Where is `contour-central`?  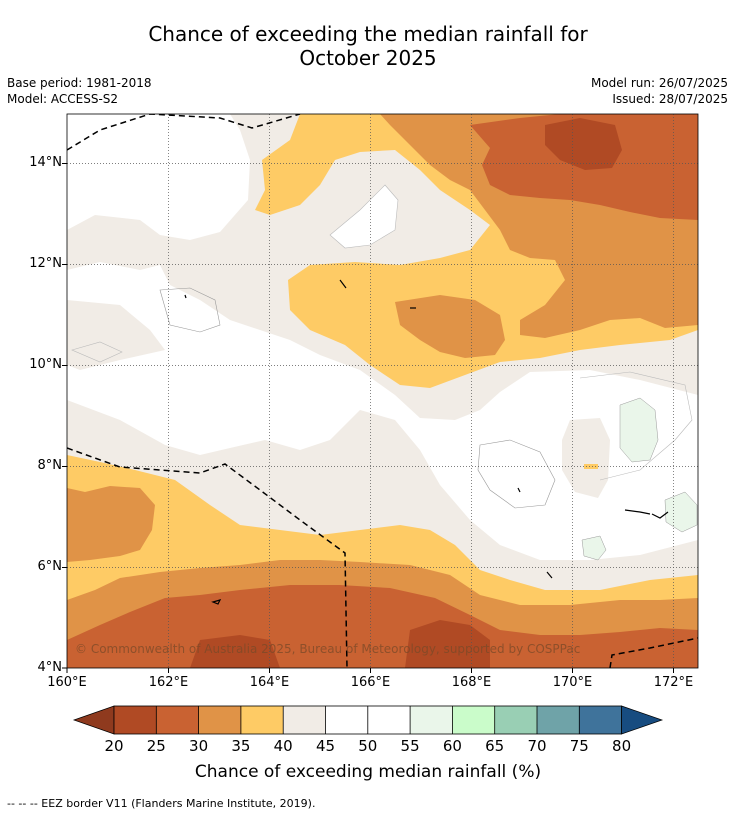
contour-central is located at coordinates (516, 474).